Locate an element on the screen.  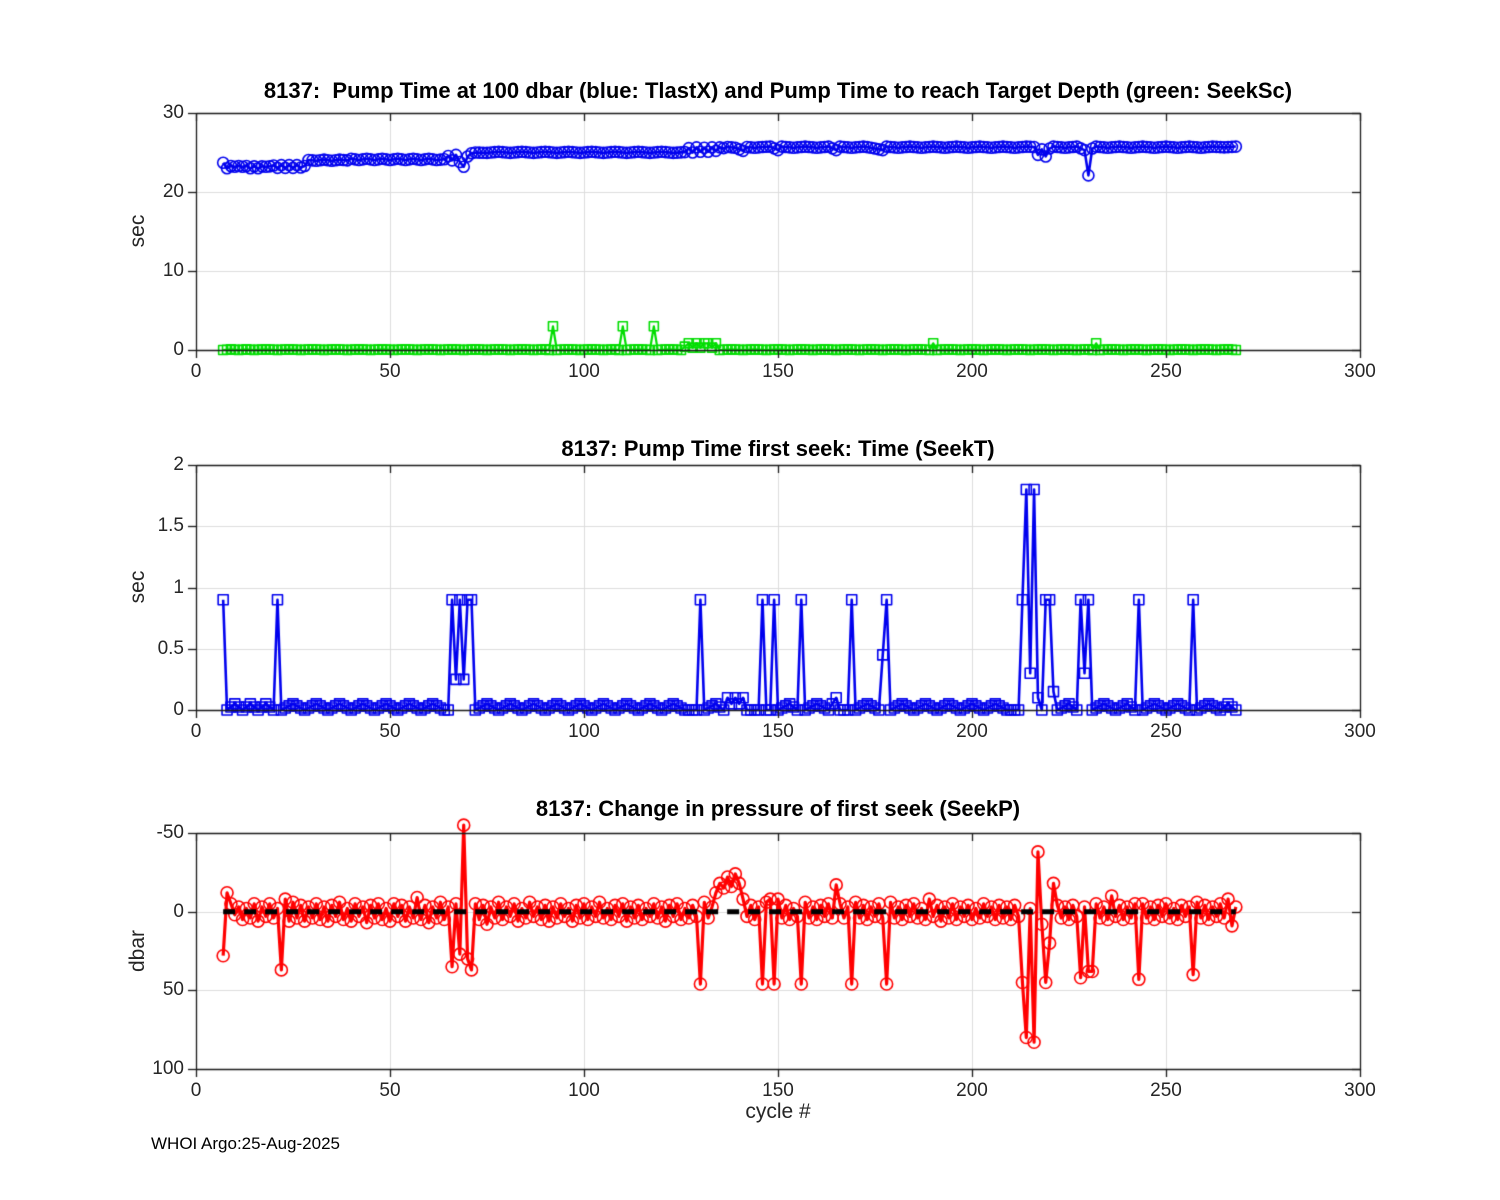
y-tick-label: 30 is located at coordinates (173, 112).